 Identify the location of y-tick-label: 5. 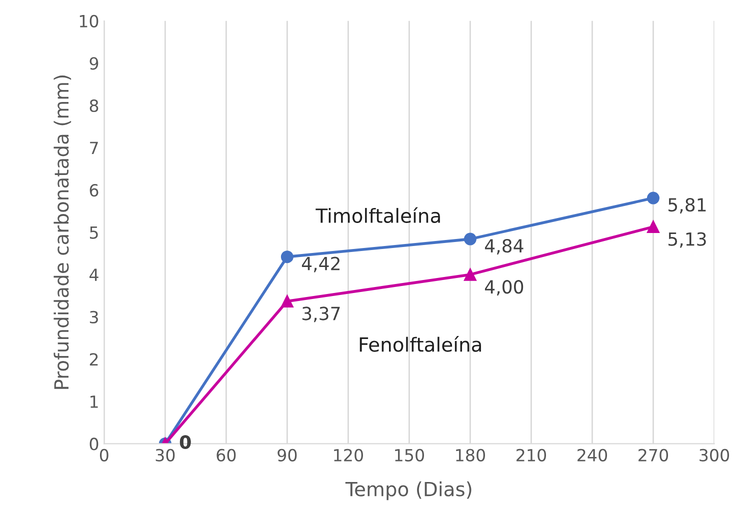
(94, 232).